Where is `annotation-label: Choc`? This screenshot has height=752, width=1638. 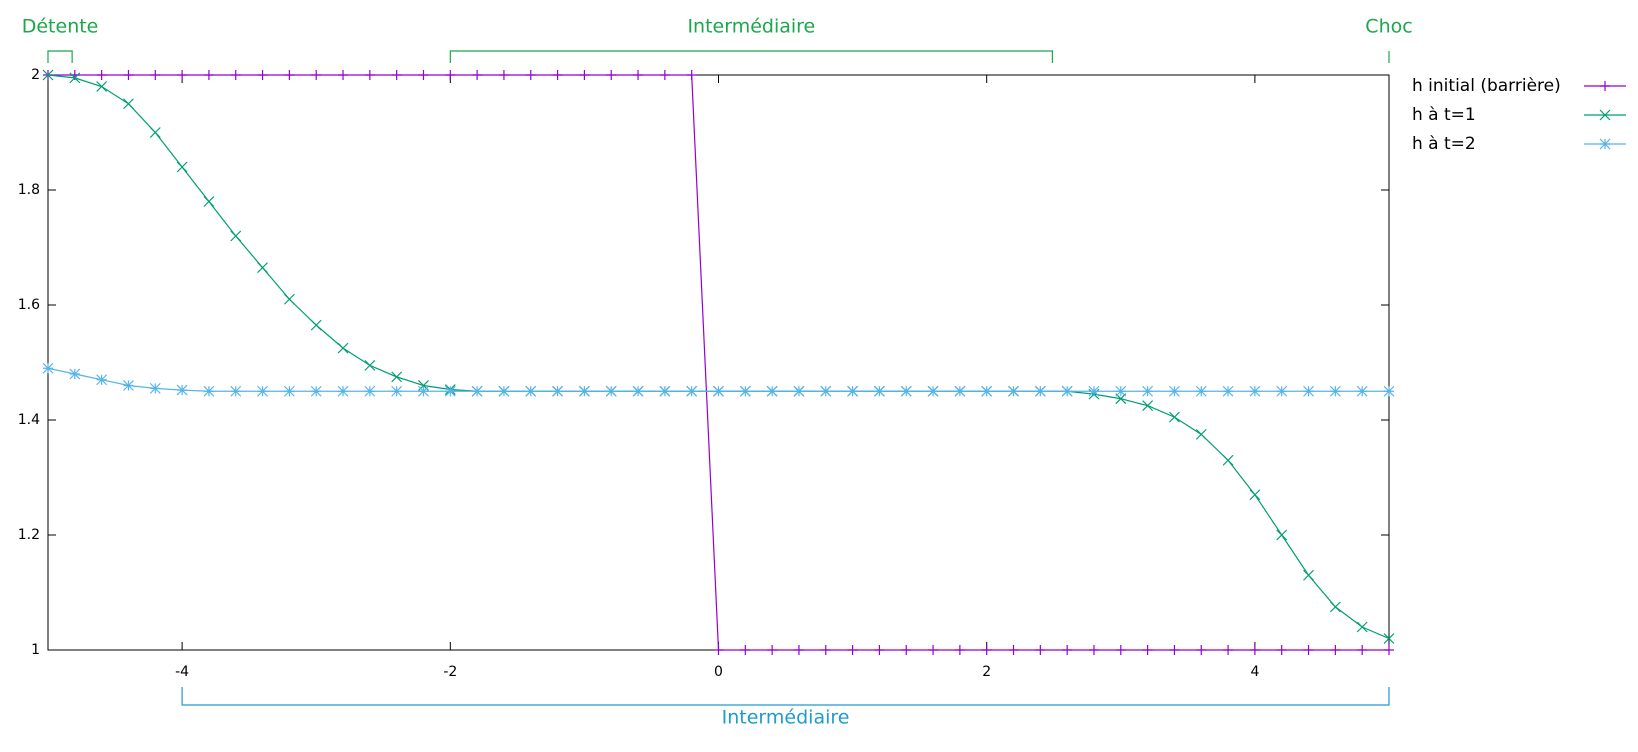 annotation-label: Choc is located at coordinates (1388, 27).